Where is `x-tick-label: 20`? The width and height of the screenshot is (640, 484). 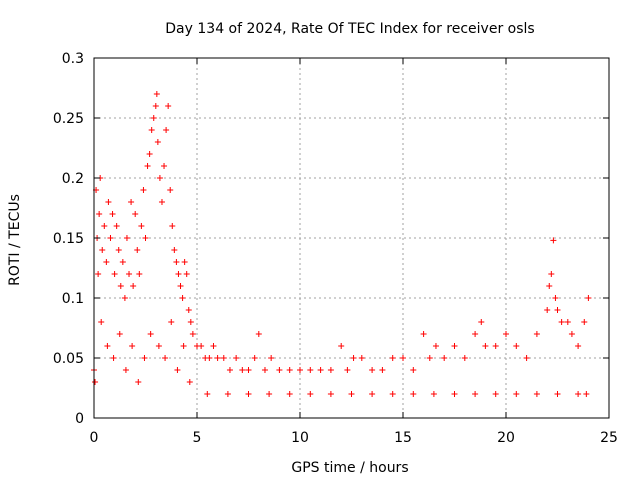 x-tick-label: 20 is located at coordinates (506, 438).